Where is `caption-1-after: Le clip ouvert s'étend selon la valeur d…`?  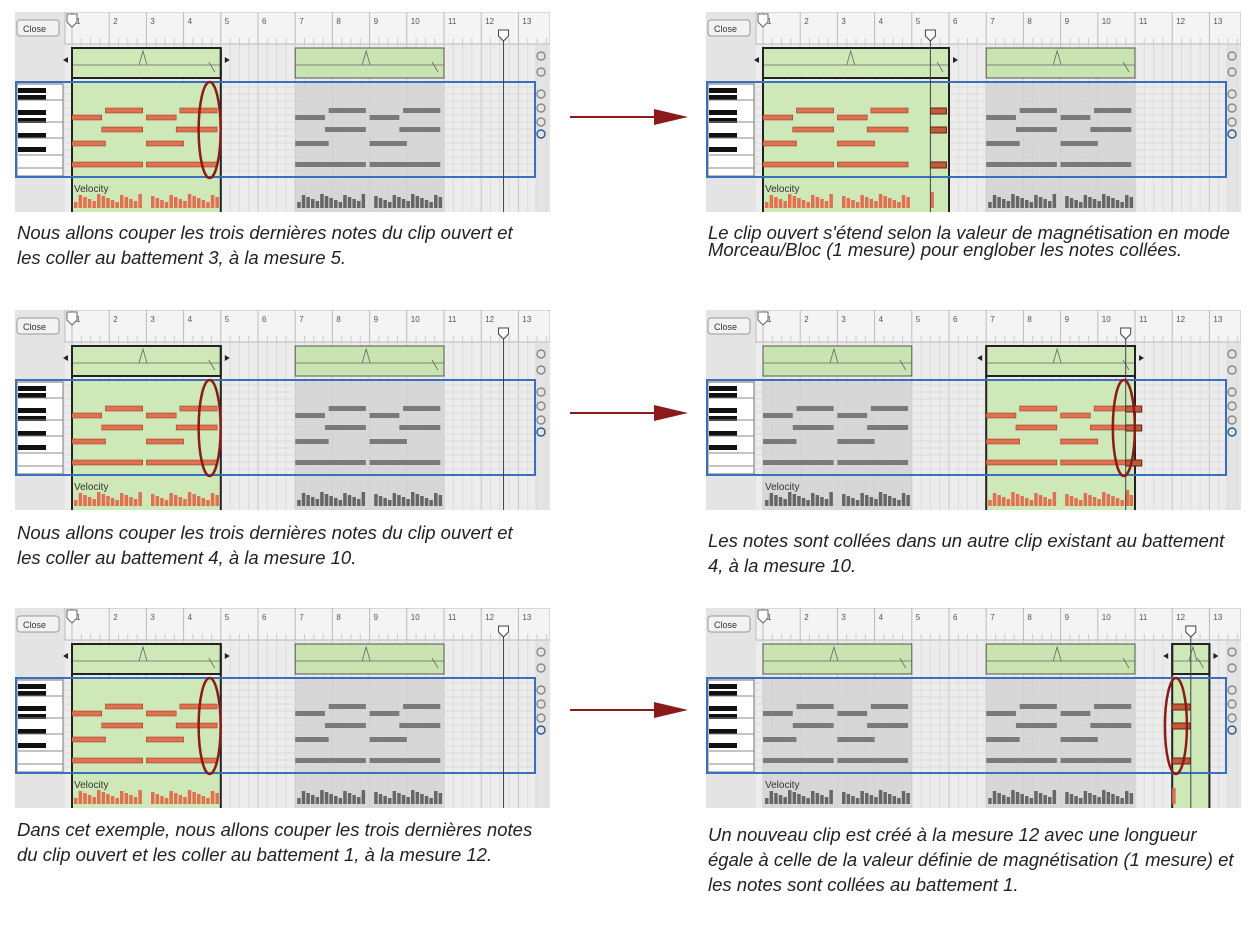 caption-1-after: Le clip ouvert s'étend selon la valeur d… is located at coordinates (969, 241).